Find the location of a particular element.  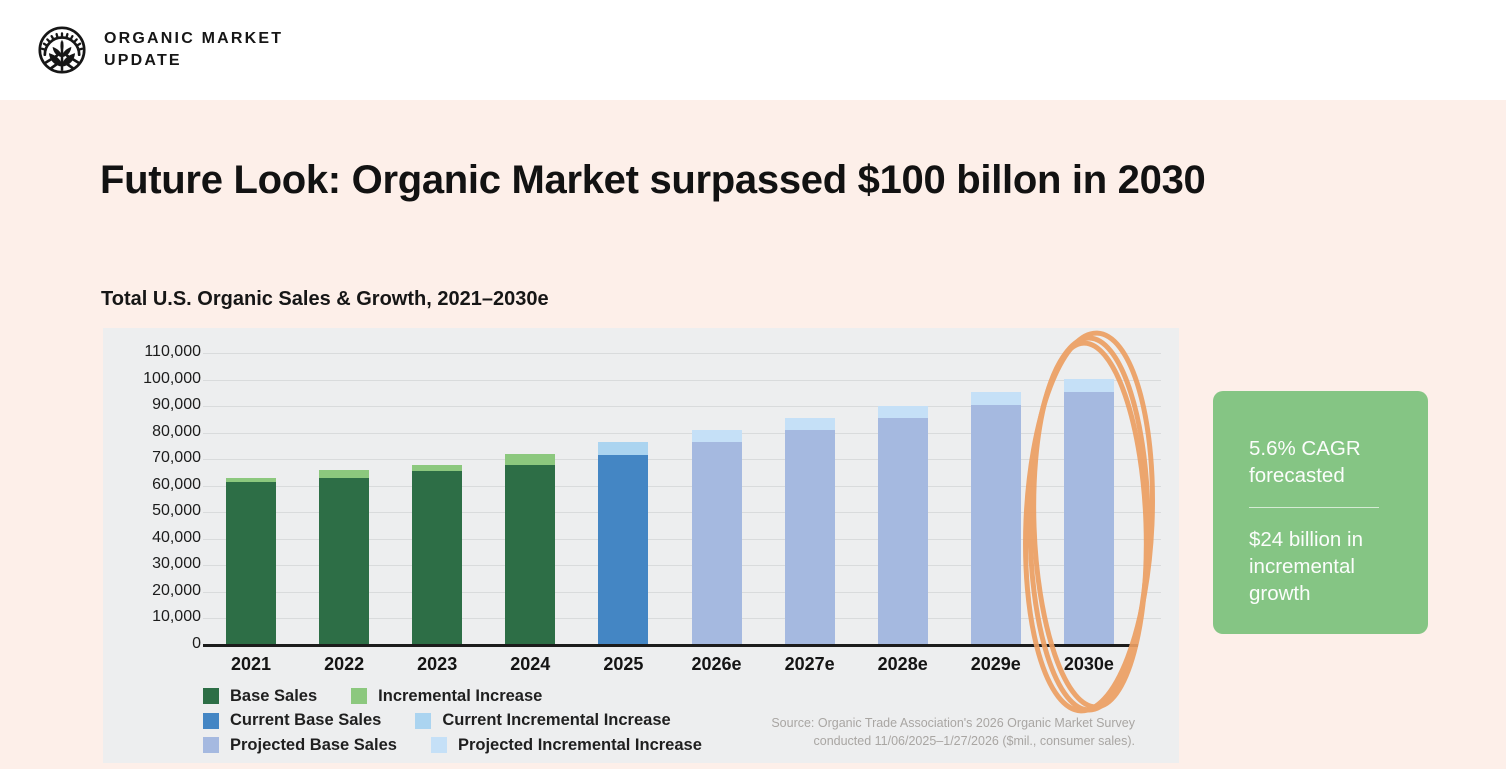

brand-line1: ORGANIC MARKET is located at coordinates (194, 38).